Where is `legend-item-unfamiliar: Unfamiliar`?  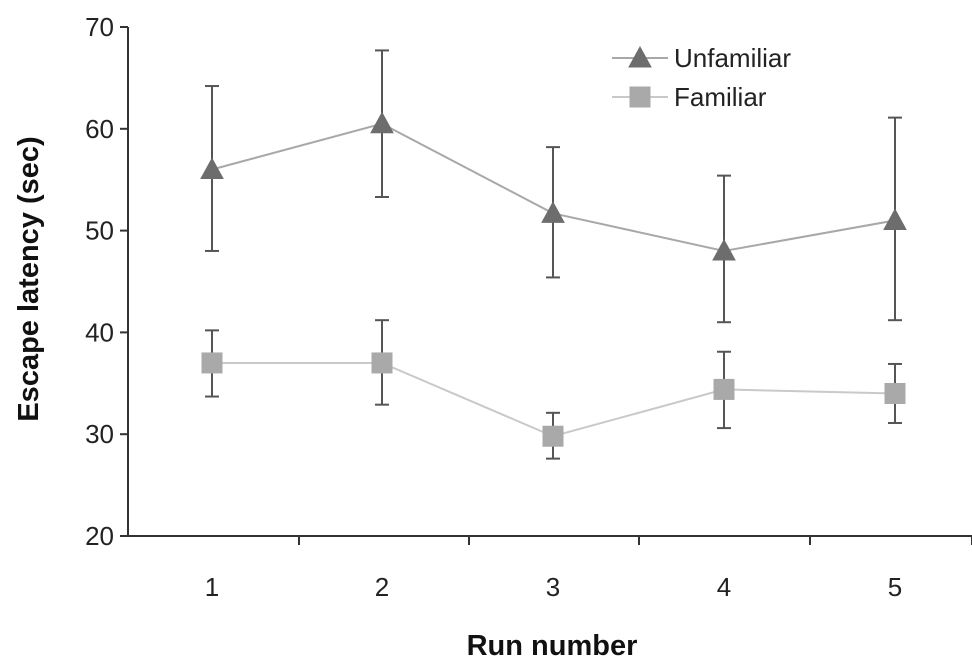 legend-item-unfamiliar: Unfamiliar is located at coordinates (701, 58).